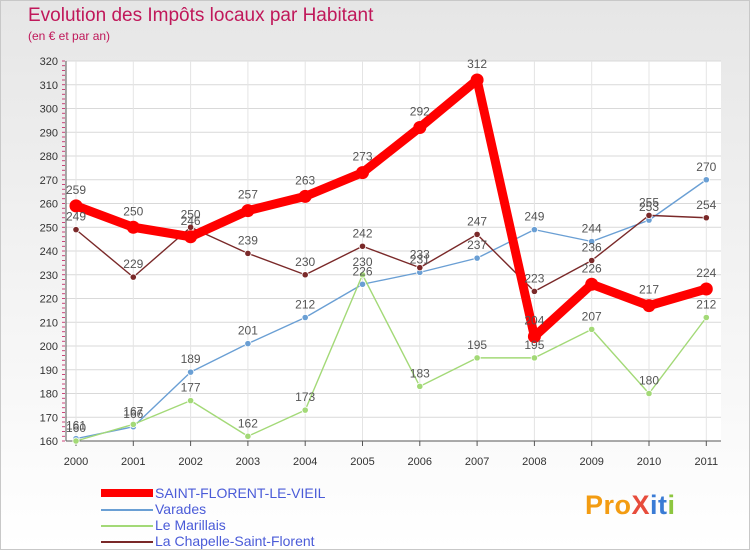  What do you see at coordinates (477, 221) in the screenshot?
I see `data-label-la-chapelle-saint-florent: 247` at bounding box center [477, 221].